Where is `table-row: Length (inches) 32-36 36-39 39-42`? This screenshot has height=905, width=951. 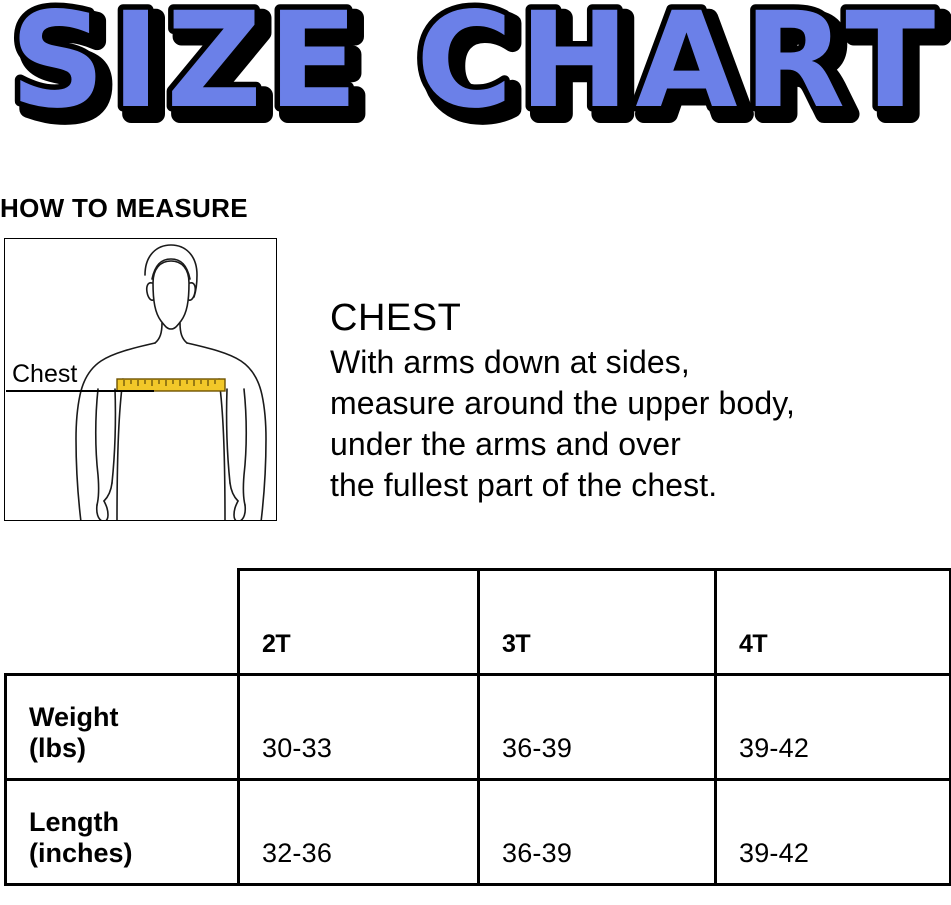 table-row: Length (inches) 32-36 36-39 39-42 is located at coordinates (477, 832).